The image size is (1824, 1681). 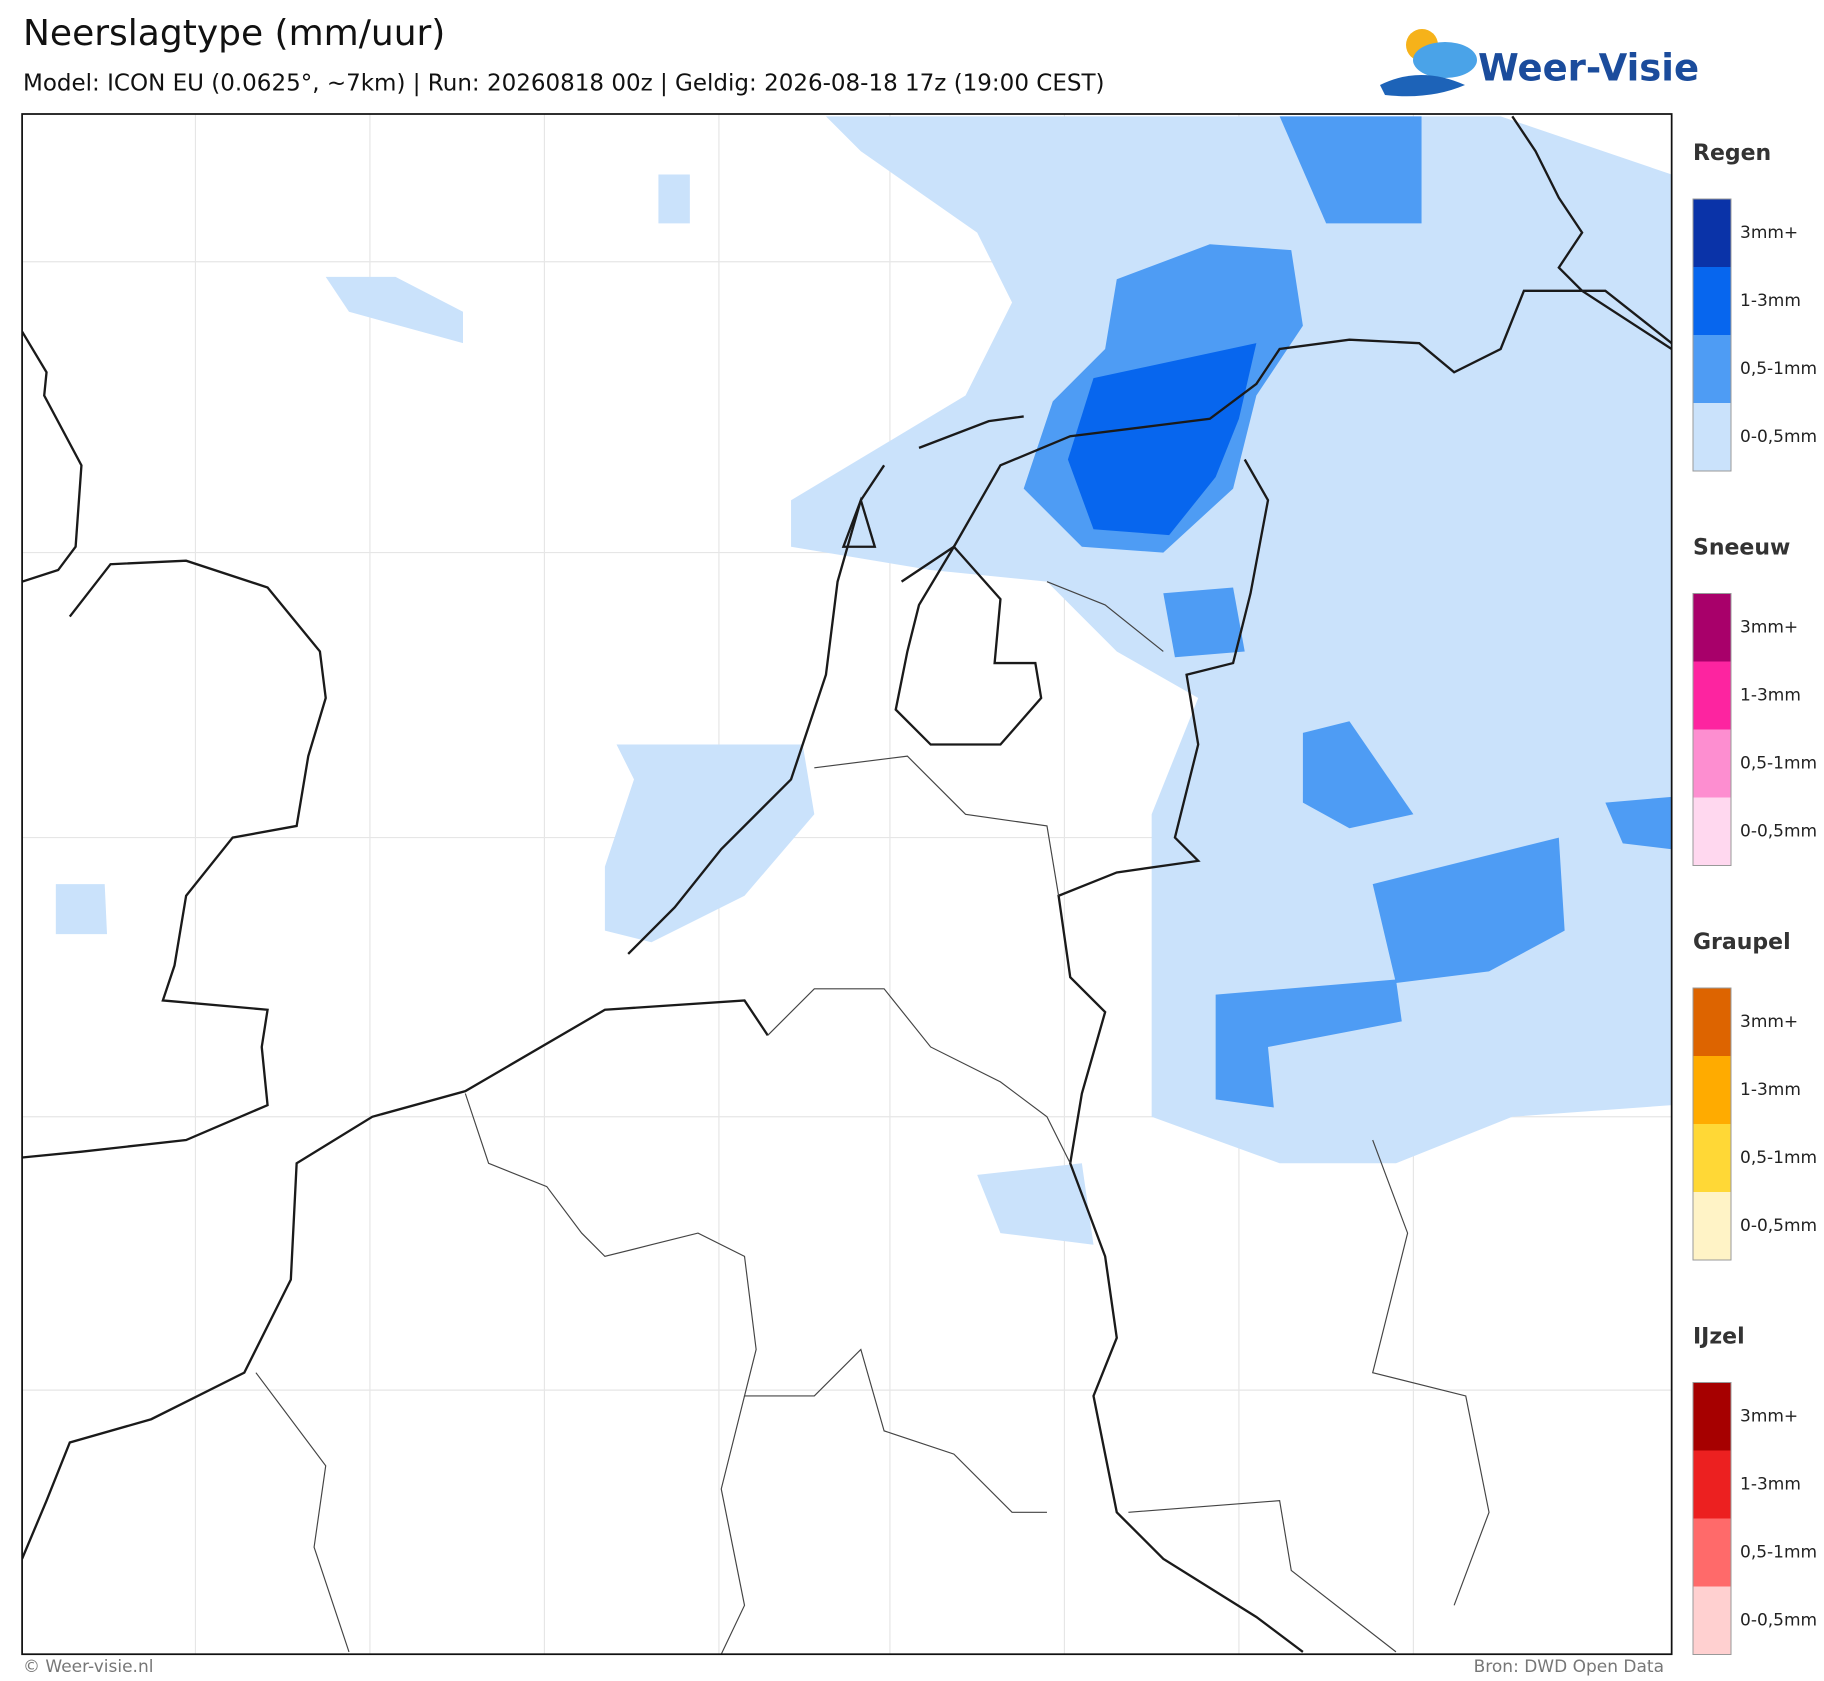 What do you see at coordinates (1742, 942) in the screenshot?
I see `legend-title: Graupel` at bounding box center [1742, 942].